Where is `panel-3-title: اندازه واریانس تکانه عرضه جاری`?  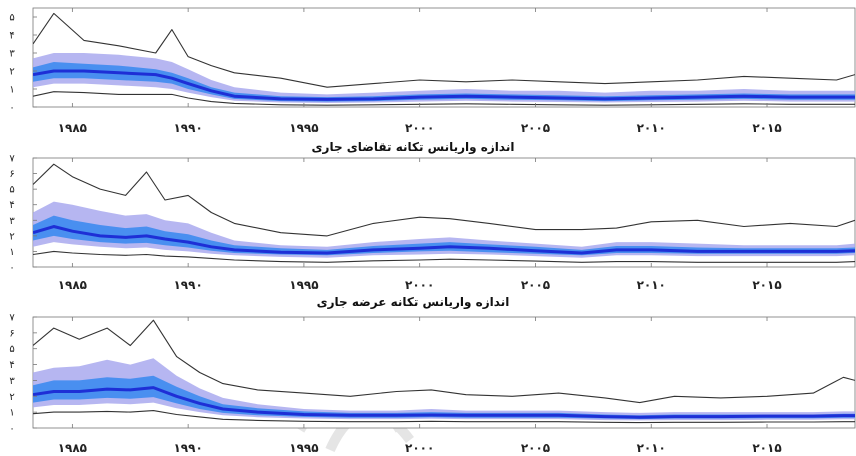 panel-3-title: اندازه واریانس تکانه عرضه جاری is located at coordinates (413, 302).